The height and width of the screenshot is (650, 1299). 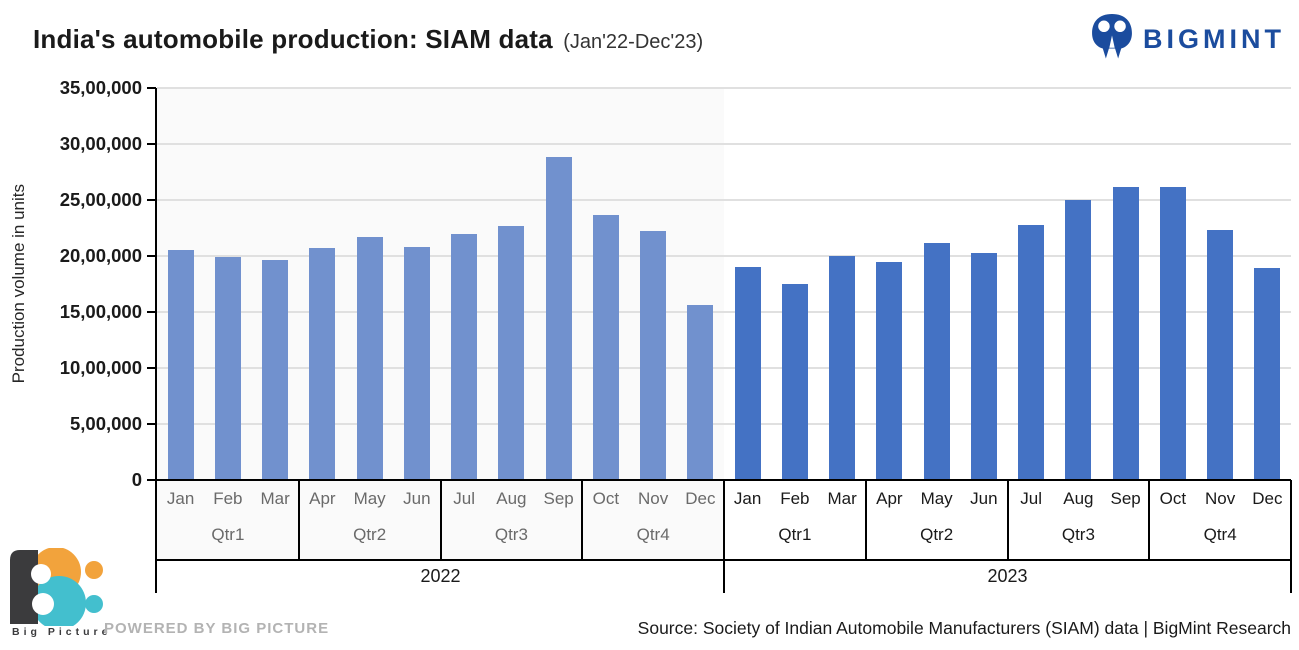 I want to click on month-label-2023-Mar: Mar, so click(x=842, y=498).